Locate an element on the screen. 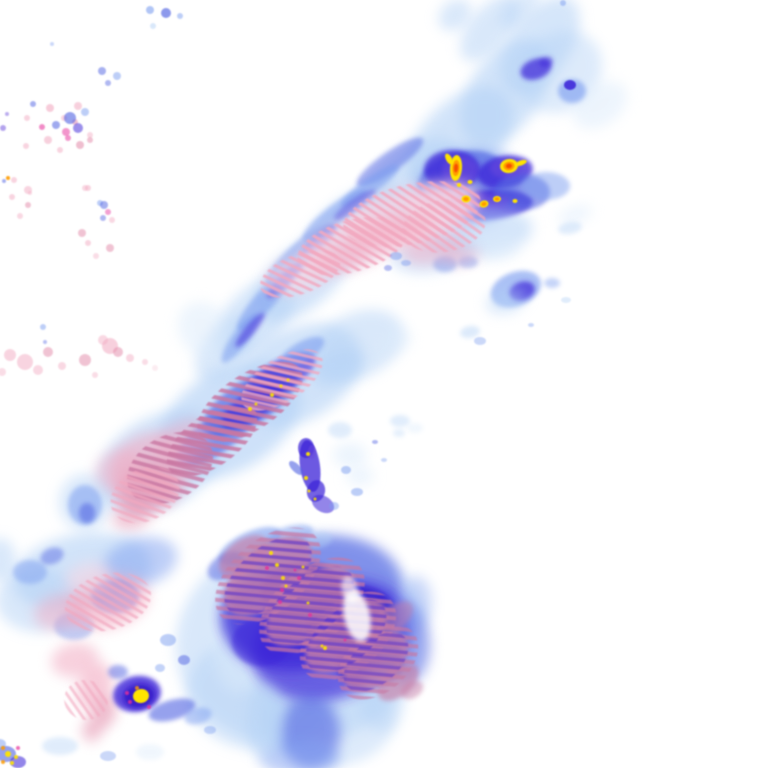  cloud-patch-pink is located at coordinates (462, 256).